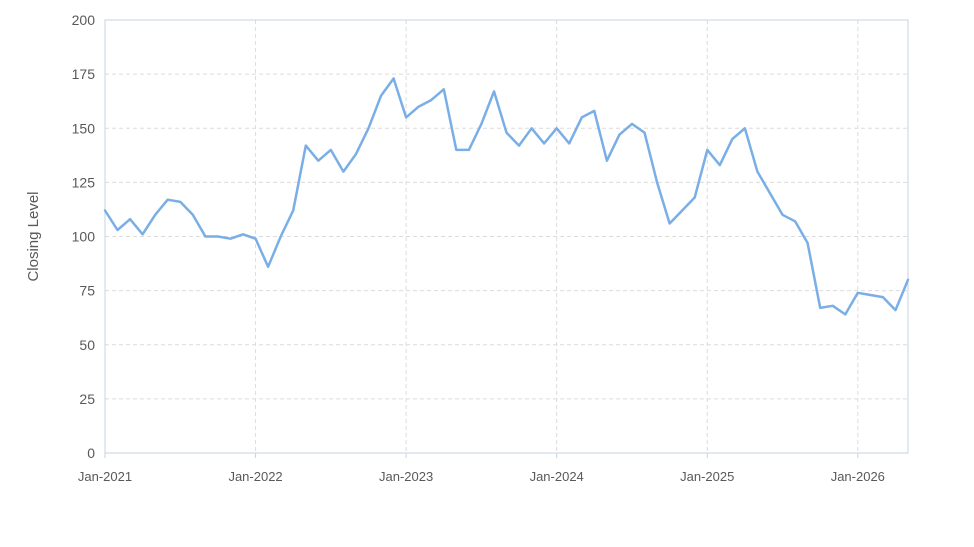  What do you see at coordinates (91, 453) in the screenshot?
I see `y-tick-label: 0` at bounding box center [91, 453].